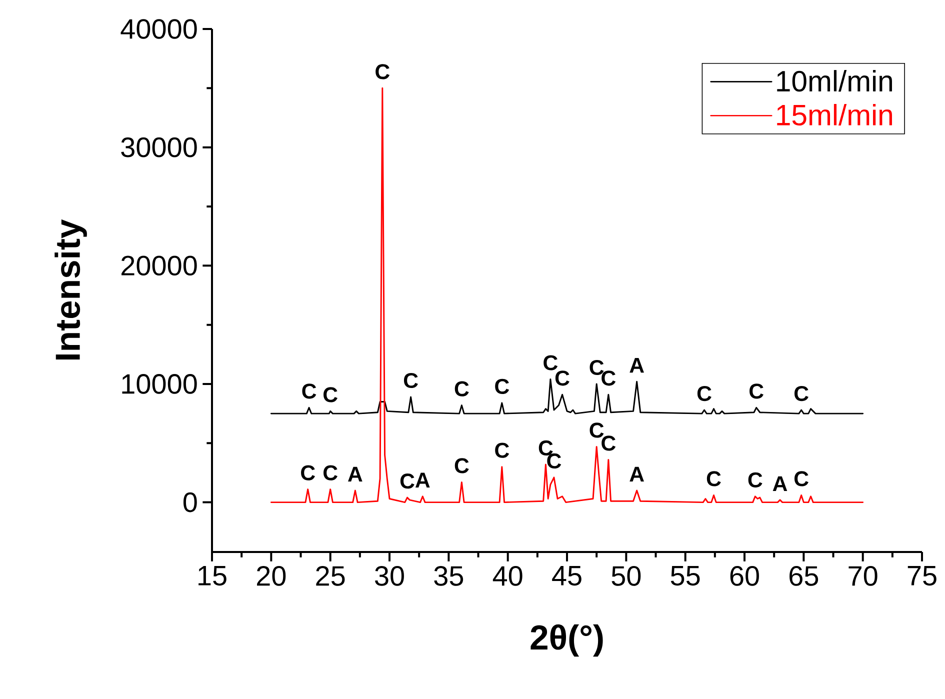  I want to click on x-axis-title: 2θ(°), so click(566, 640).